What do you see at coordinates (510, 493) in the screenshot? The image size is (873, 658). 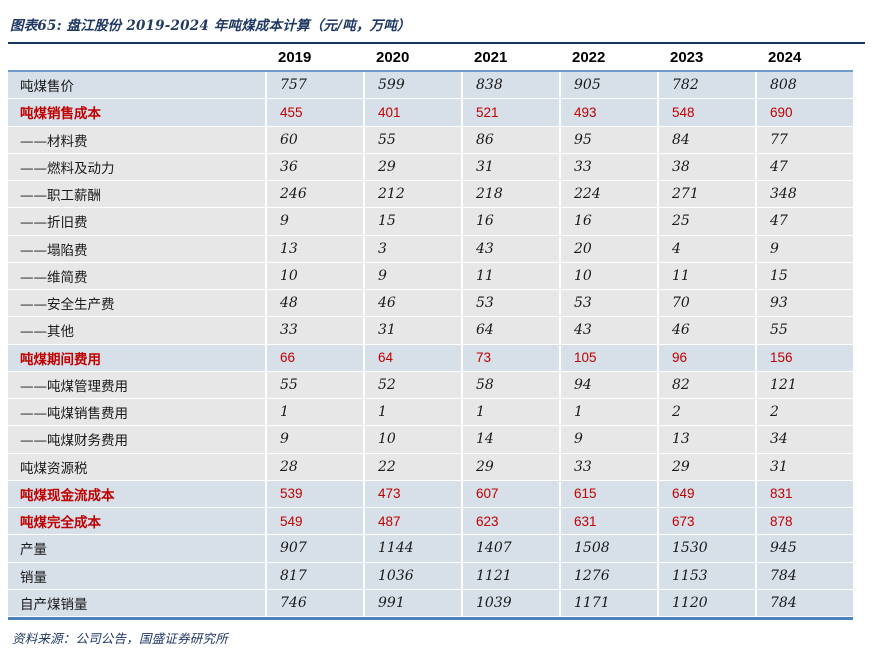 I see `cell-value: 607` at bounding box center [510, 493].